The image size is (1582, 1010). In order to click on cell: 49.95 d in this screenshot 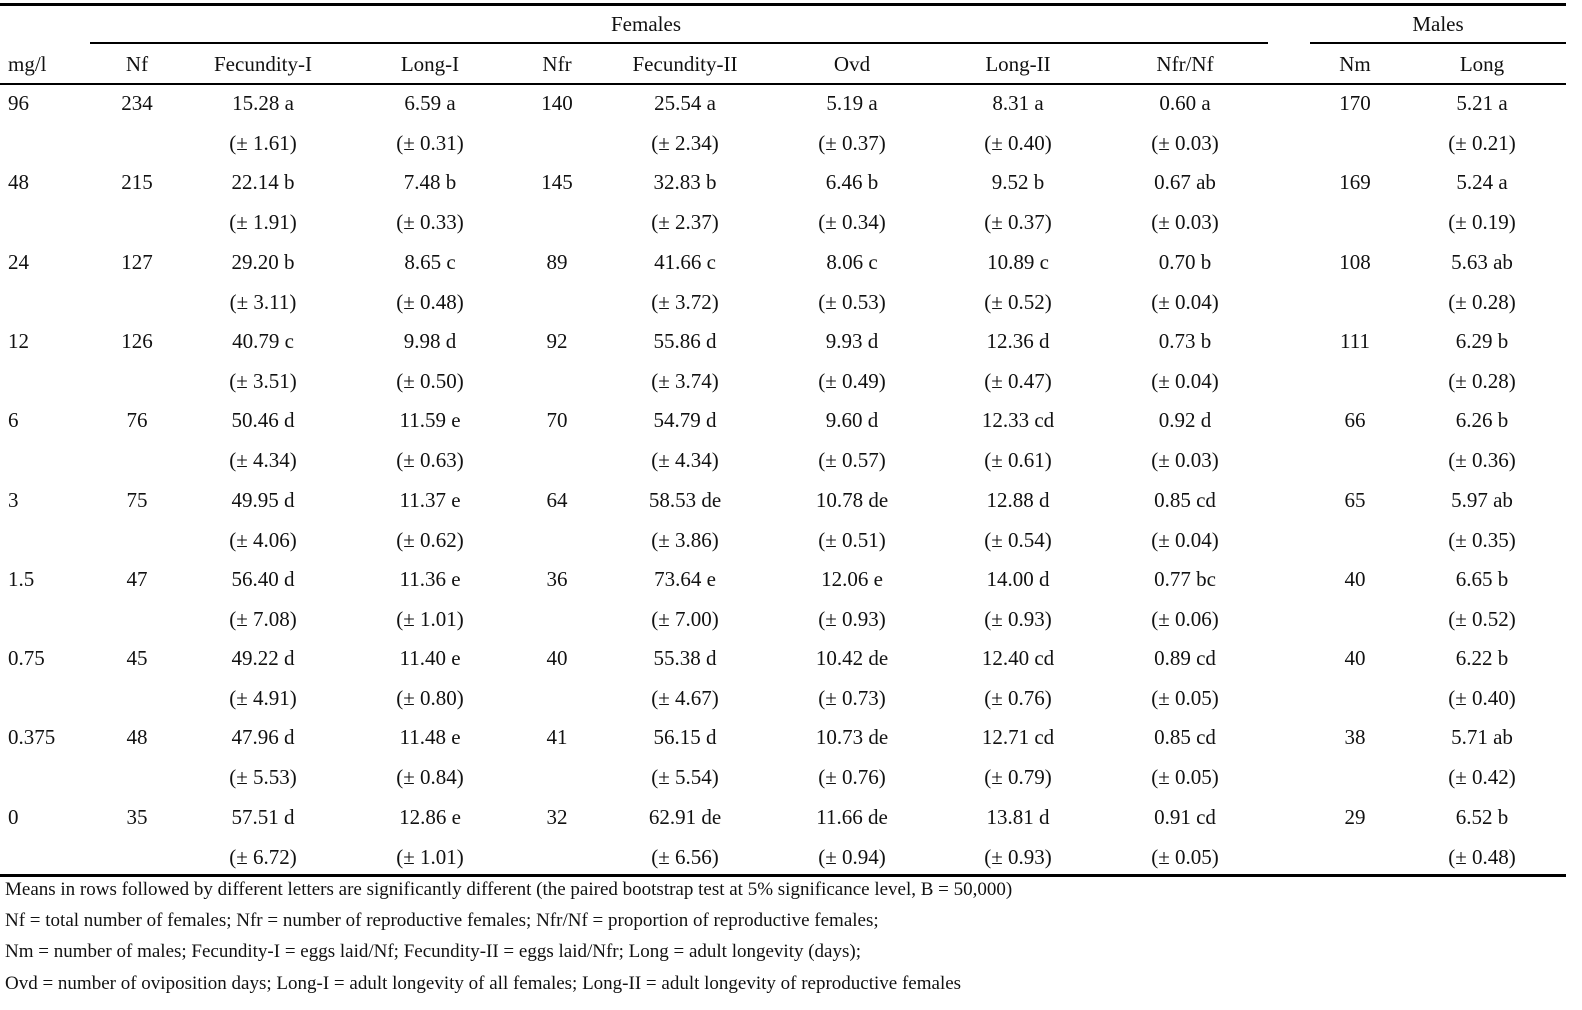, I will do `click(263, 499)`.